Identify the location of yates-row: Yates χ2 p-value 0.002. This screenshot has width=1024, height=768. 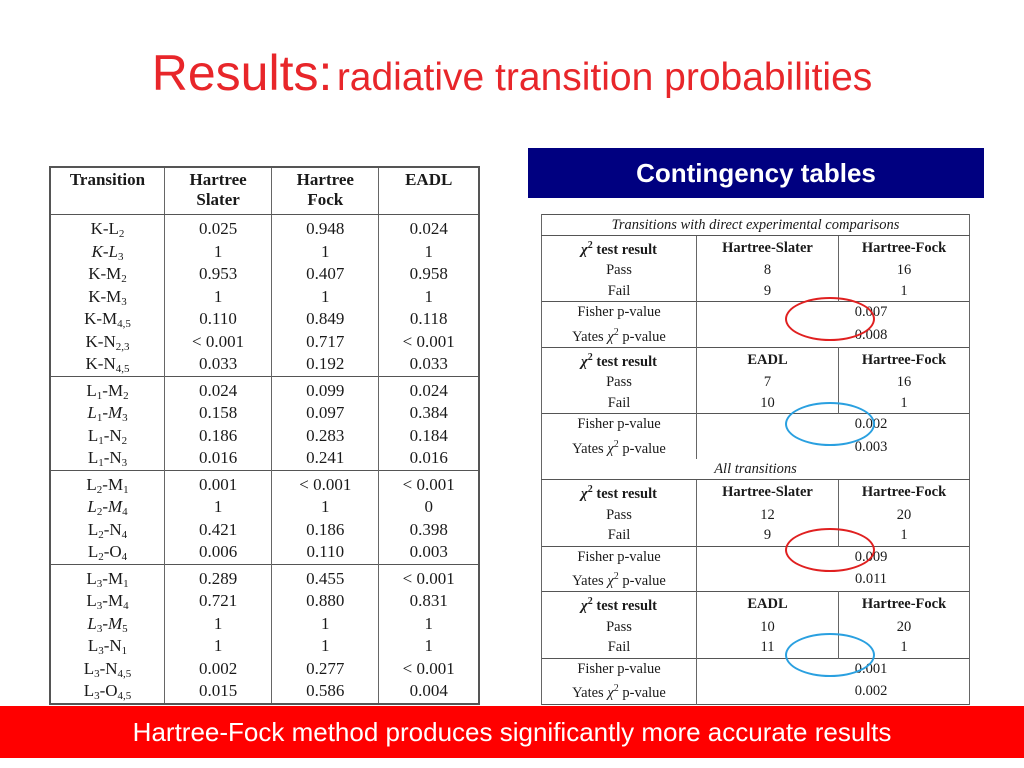
(755, 692).